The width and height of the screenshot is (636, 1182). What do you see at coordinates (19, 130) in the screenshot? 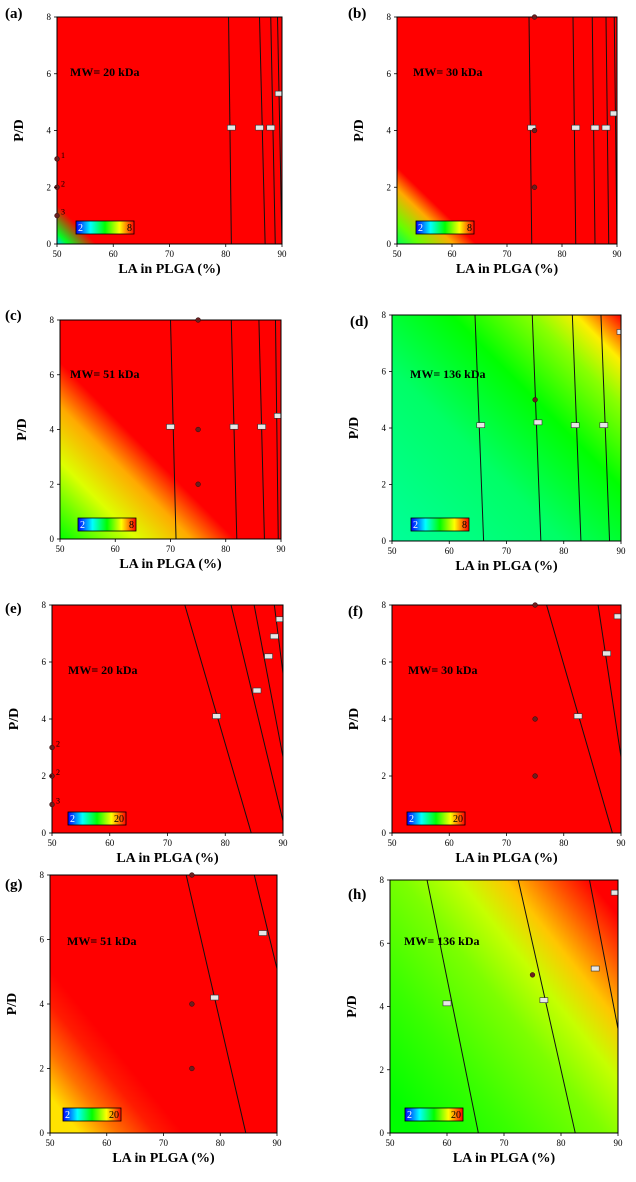
I see `y-axis-title: P/D` at bounding box center [19, 130].